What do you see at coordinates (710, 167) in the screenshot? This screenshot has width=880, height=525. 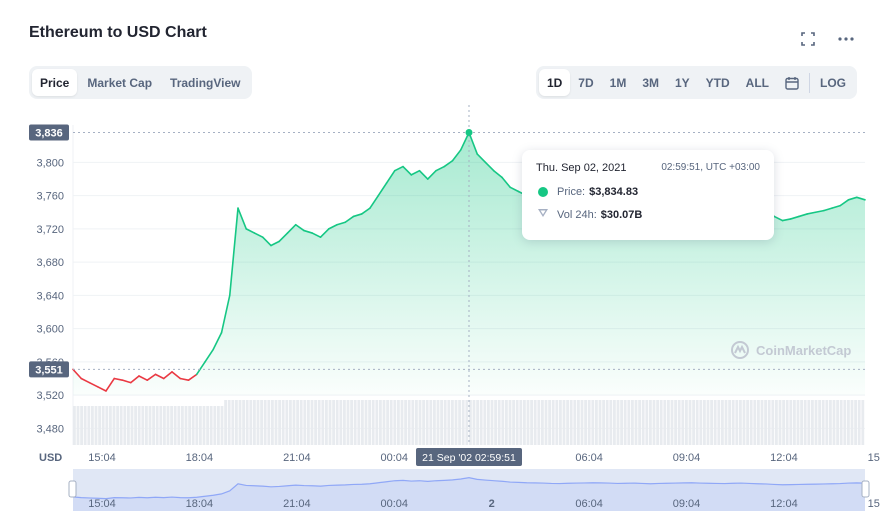 I see `tooltip-time: 02:59:51, UTC +03:00` at bounding box center [710, 167].